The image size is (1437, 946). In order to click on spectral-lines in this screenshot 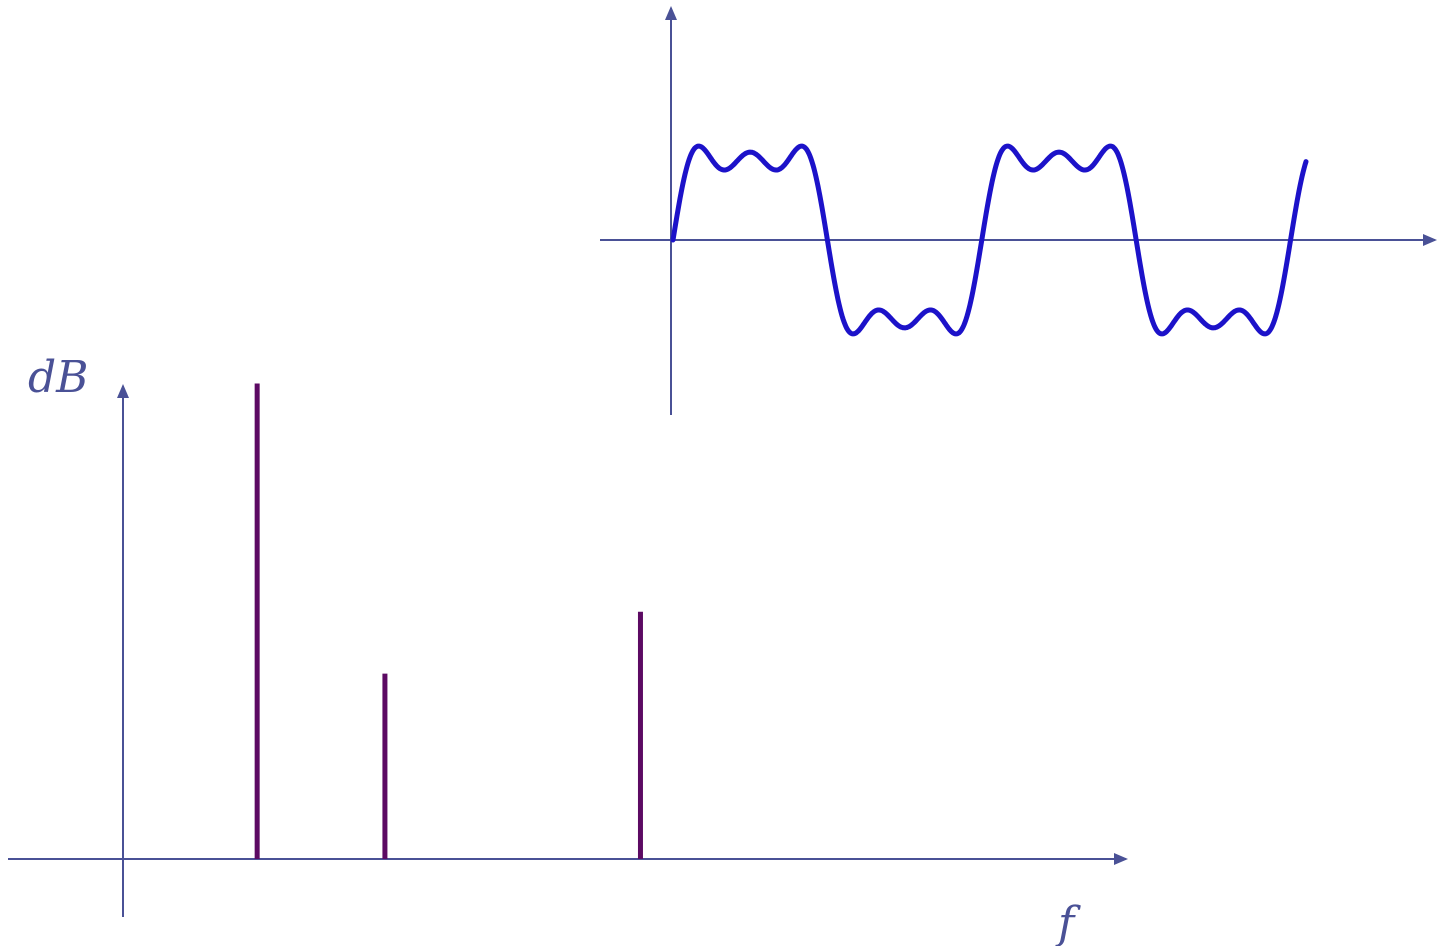, I will do `click(448, 621)`.